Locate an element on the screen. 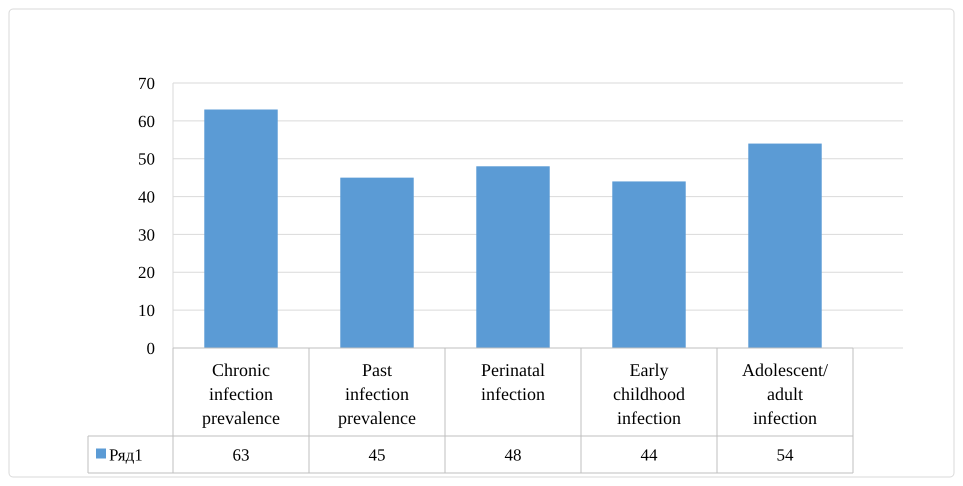 Image resolution: width=963 pixels, height=486 pixels. y-tick-label: 30 is located at coordinates (146, 234).